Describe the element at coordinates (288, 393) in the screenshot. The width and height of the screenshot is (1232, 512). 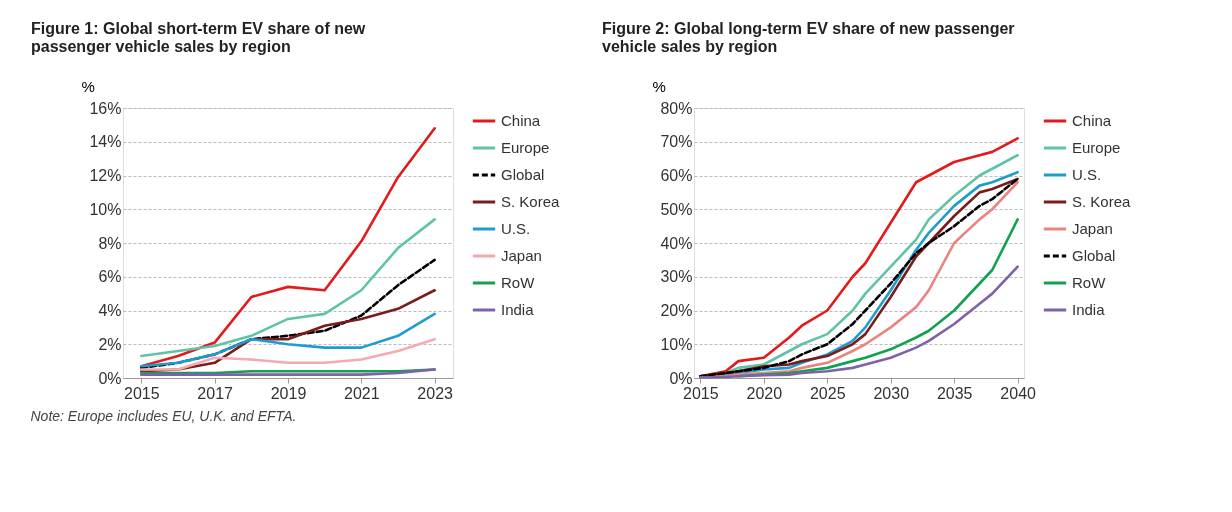
I see `x-tick-label: 2019` at that location.